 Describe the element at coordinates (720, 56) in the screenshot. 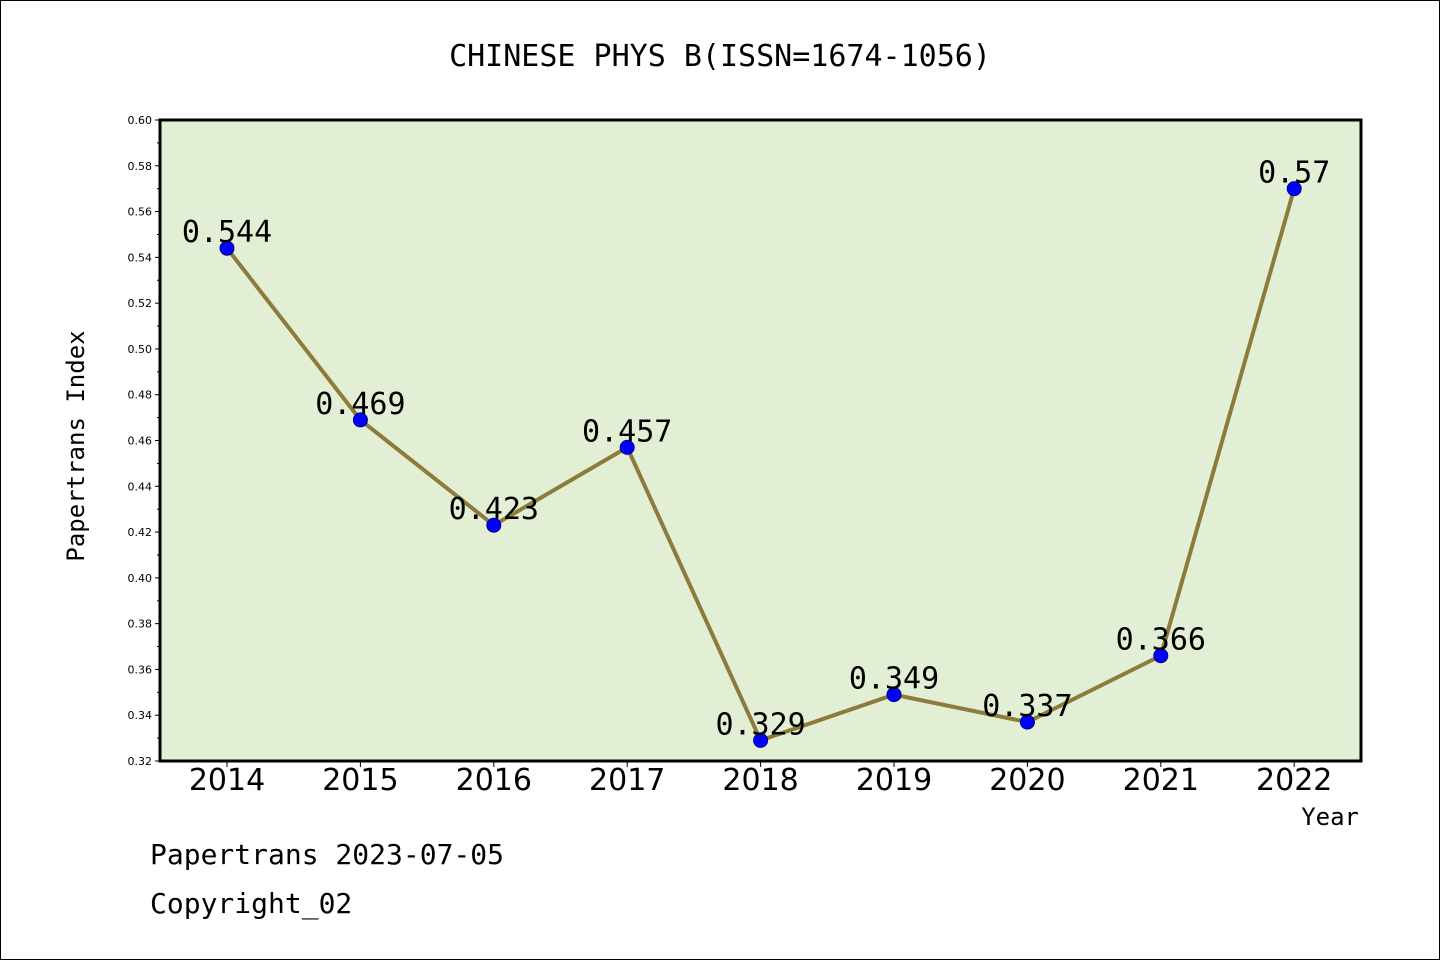

I see `chart-title: CHINESE PHYS B(ISSN=1674-1056)` at that location.